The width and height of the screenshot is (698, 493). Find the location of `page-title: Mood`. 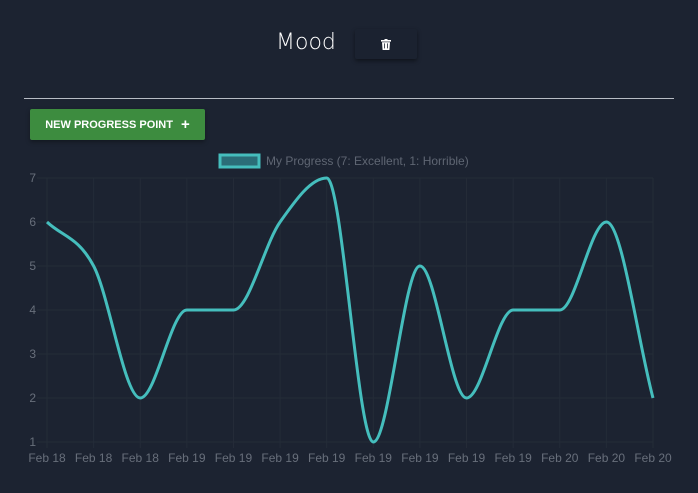

page-title: Mood is located at coordinates (306, 42).